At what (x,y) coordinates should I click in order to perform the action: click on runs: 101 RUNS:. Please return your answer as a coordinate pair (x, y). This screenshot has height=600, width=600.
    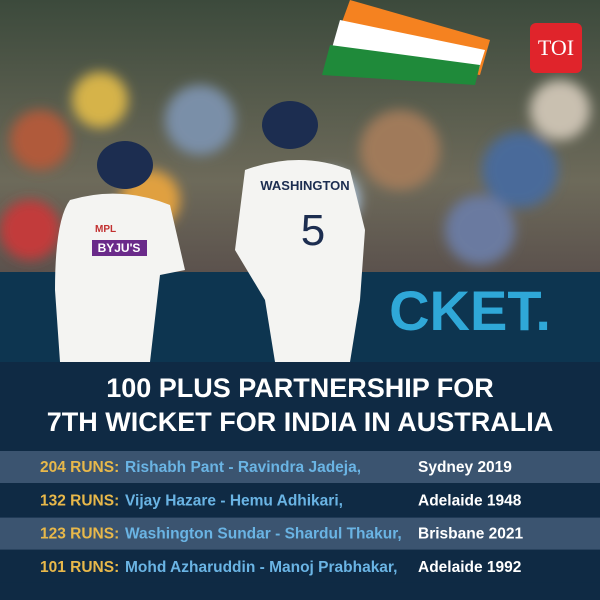
    Looking at the image, I should click on (79, 567).